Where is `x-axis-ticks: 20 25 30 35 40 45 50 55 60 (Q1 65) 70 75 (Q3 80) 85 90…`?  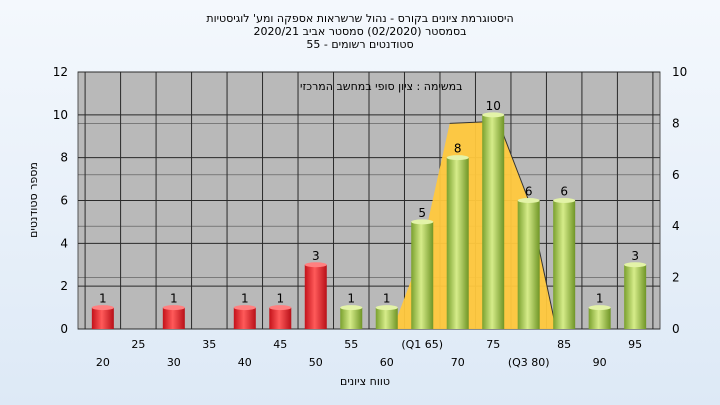
x-axis-ticks: 20 25 30 35 40 45 50 55 60 (Q1 65) 70 75 (Q3 80) 85 90… is located at coordinates (369, 353).